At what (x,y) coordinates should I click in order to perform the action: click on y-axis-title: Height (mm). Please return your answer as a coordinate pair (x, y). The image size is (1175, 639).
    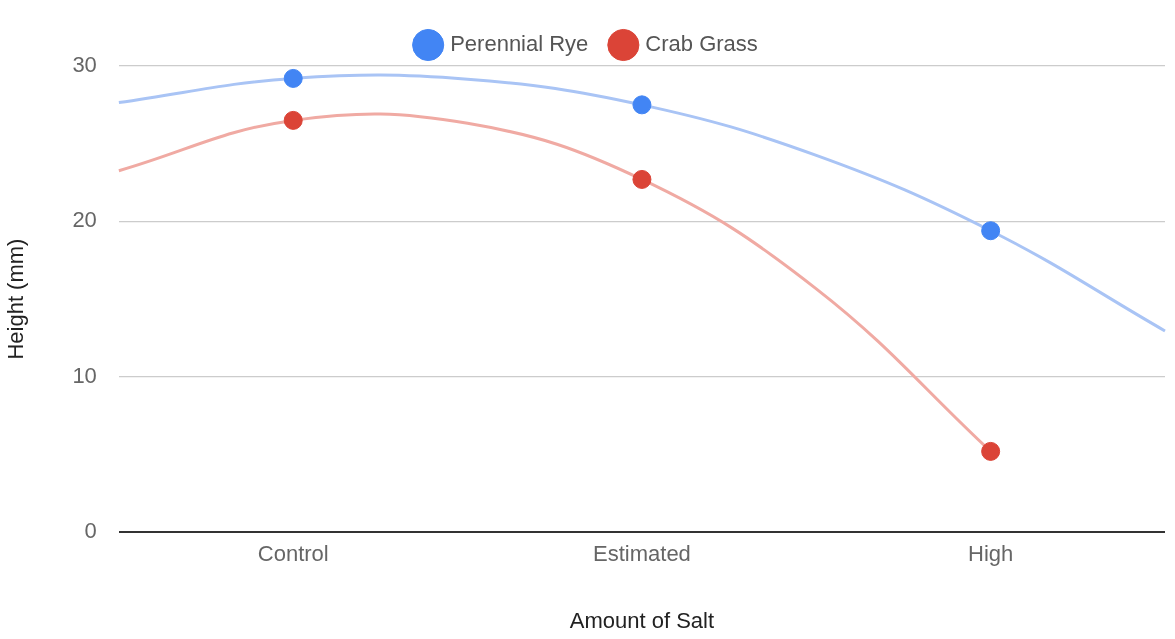
    Looking at the image, I should click on (16, 299).